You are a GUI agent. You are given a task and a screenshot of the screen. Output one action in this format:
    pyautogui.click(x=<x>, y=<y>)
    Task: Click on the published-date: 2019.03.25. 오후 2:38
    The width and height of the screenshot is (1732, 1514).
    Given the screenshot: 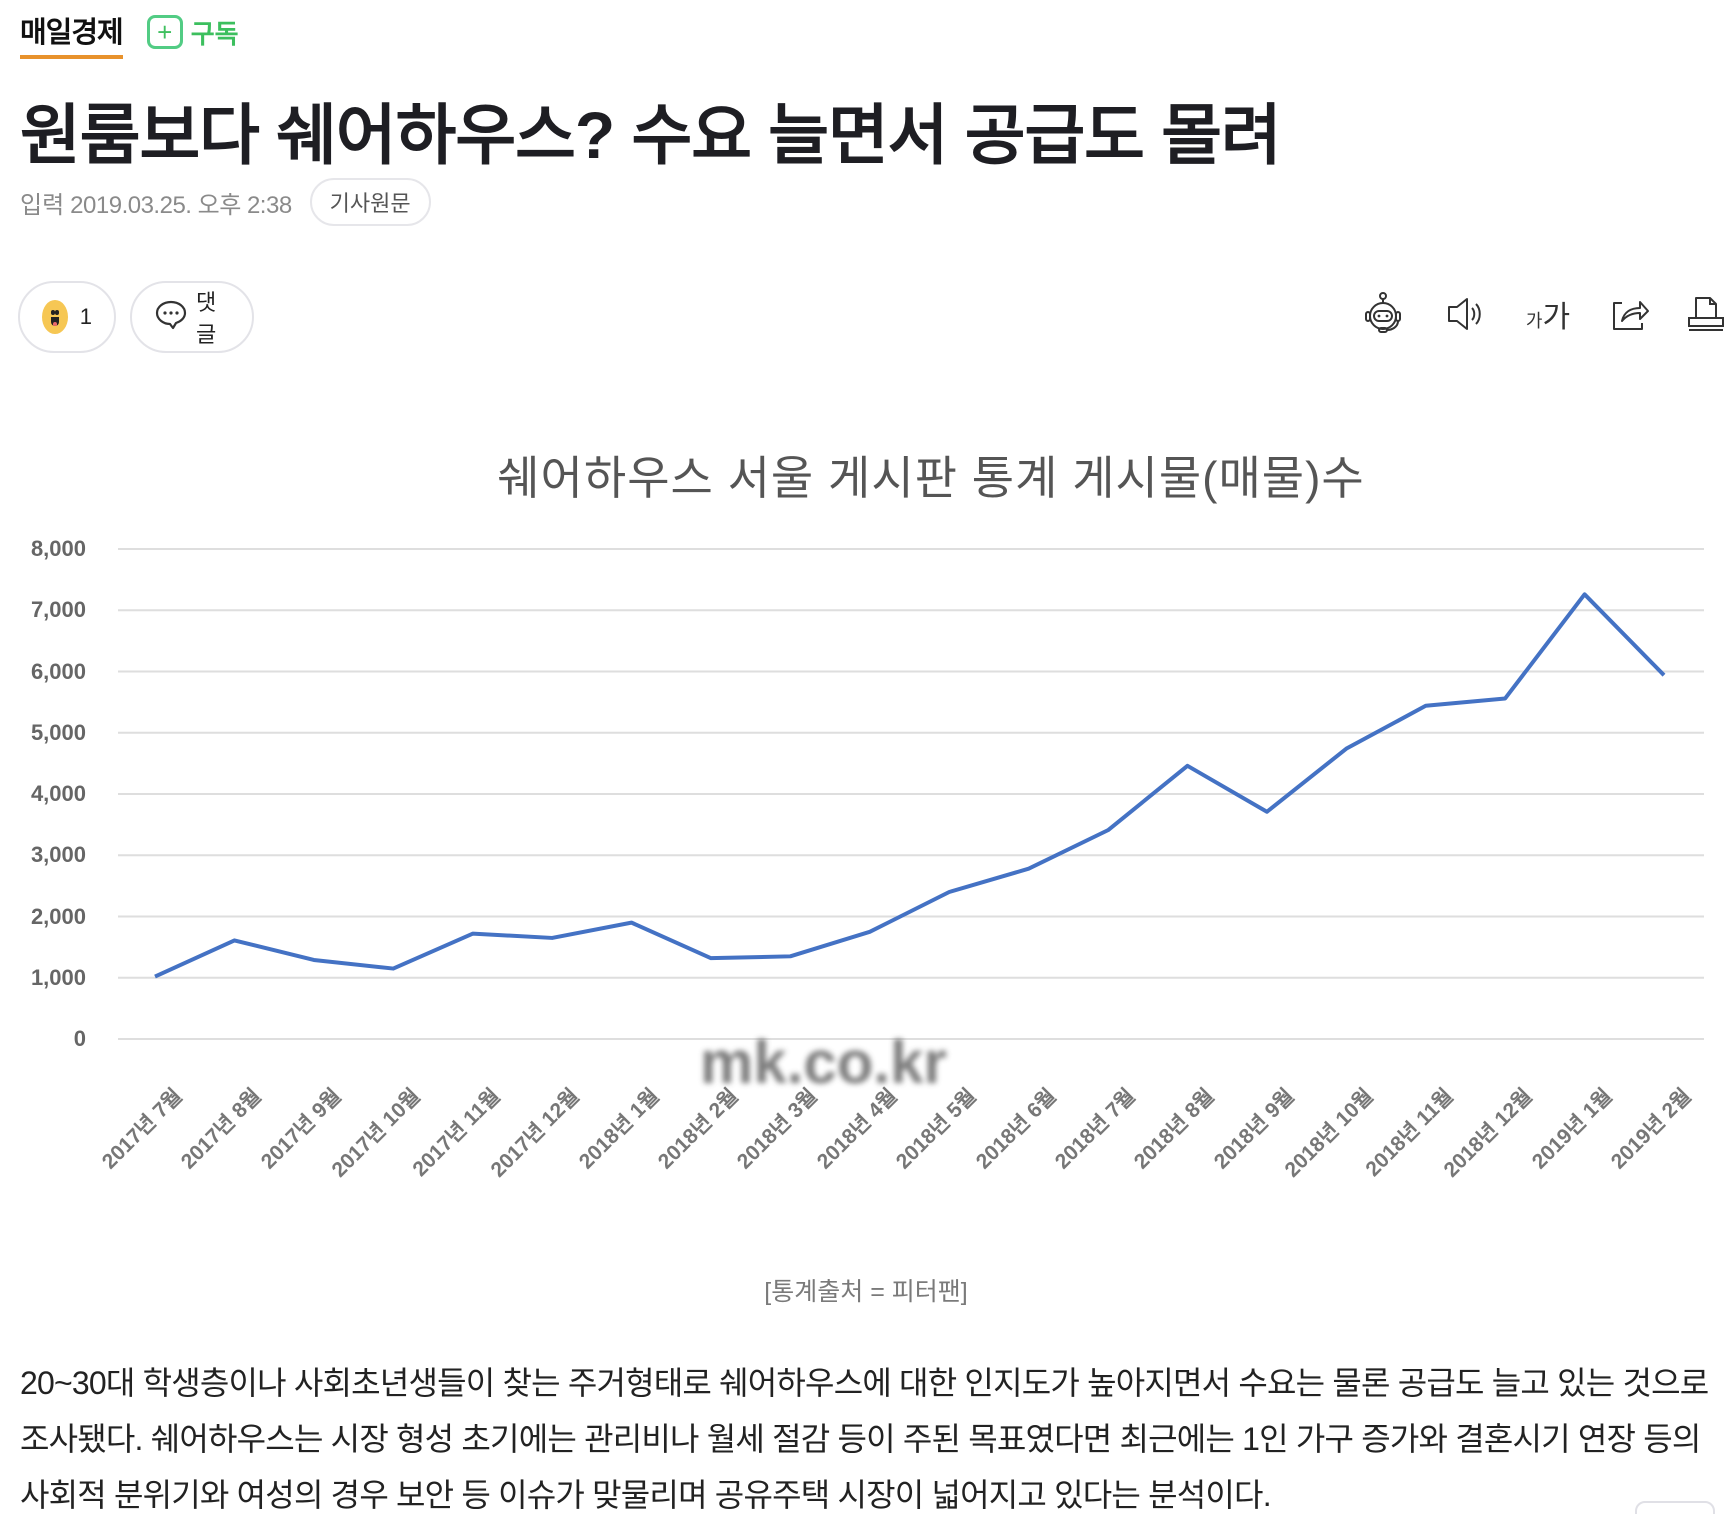 What is the action you would take?
    pyautogui.click(x=181, y=205)
    